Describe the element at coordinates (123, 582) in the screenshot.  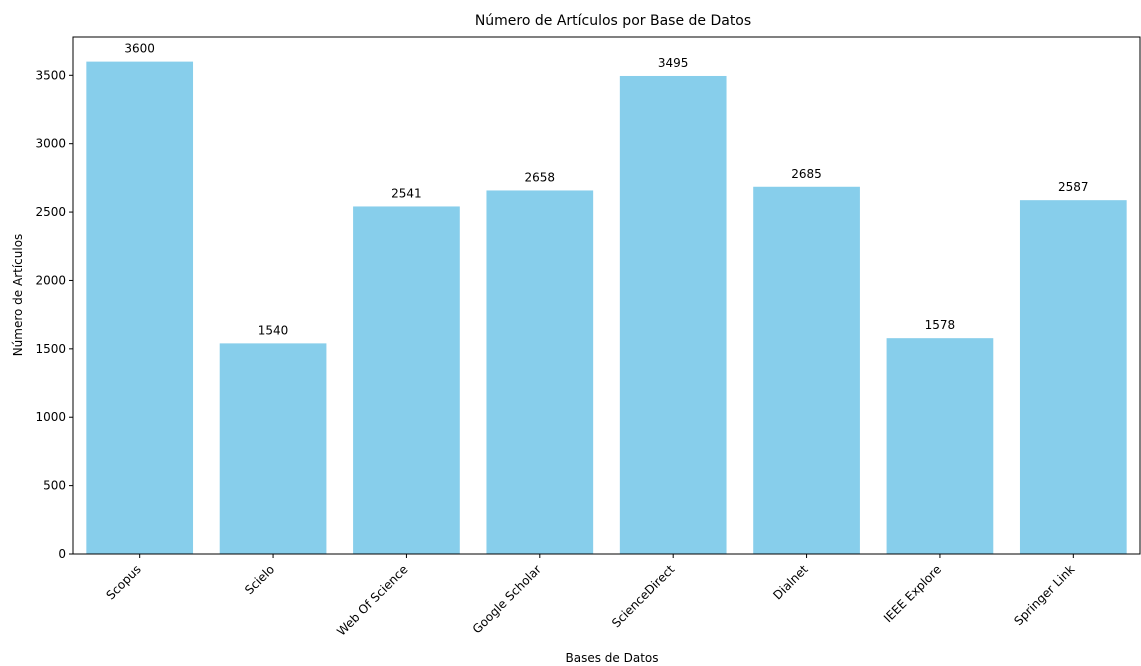
I see `x-tick-label: Scopus` at that location.